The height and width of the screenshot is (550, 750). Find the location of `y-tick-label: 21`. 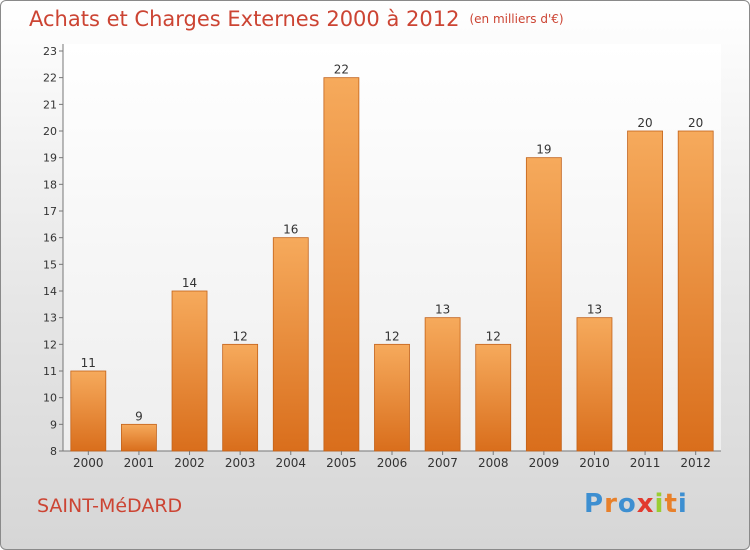

y-tick-label: 21 is located at coordinates (50, 104).